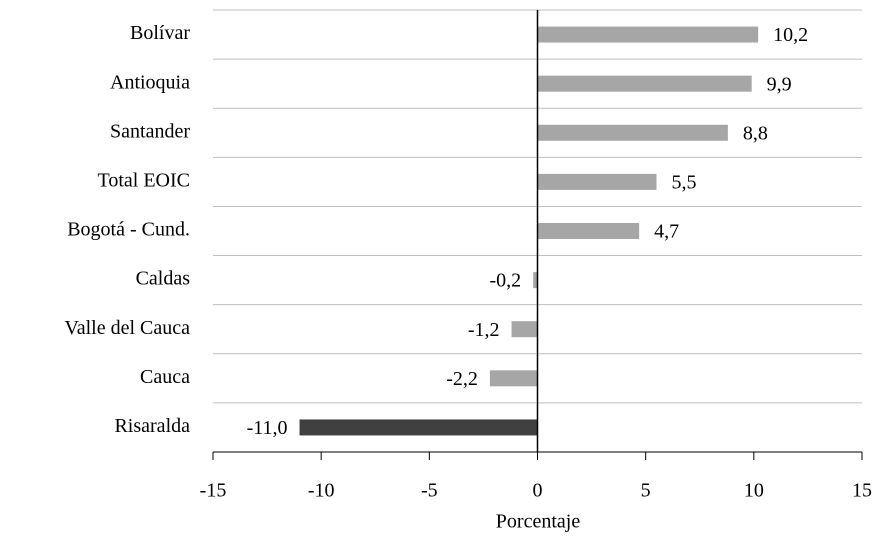  I want to click on value-label: -2,2, so click(462, 379).